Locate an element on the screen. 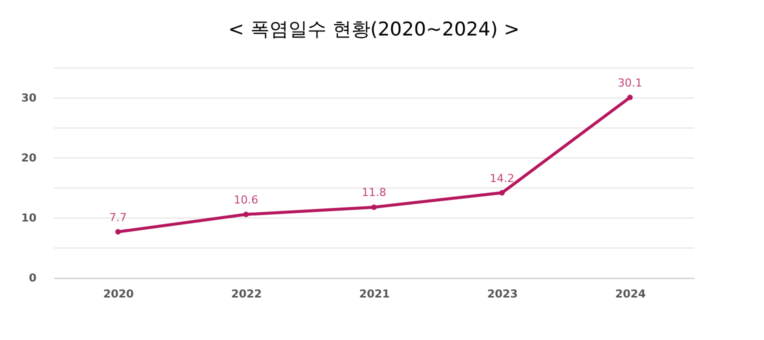 Image resolution: width=764 pixels, height=340 pixels. data-label: 30.1 is located at coordinates (630, 83).